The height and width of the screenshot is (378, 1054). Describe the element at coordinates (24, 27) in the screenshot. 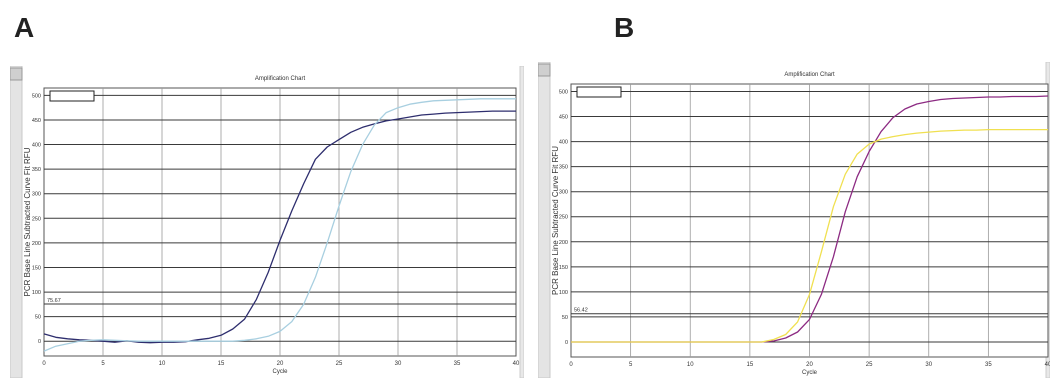

I see `panel-label-a: A` at that location.